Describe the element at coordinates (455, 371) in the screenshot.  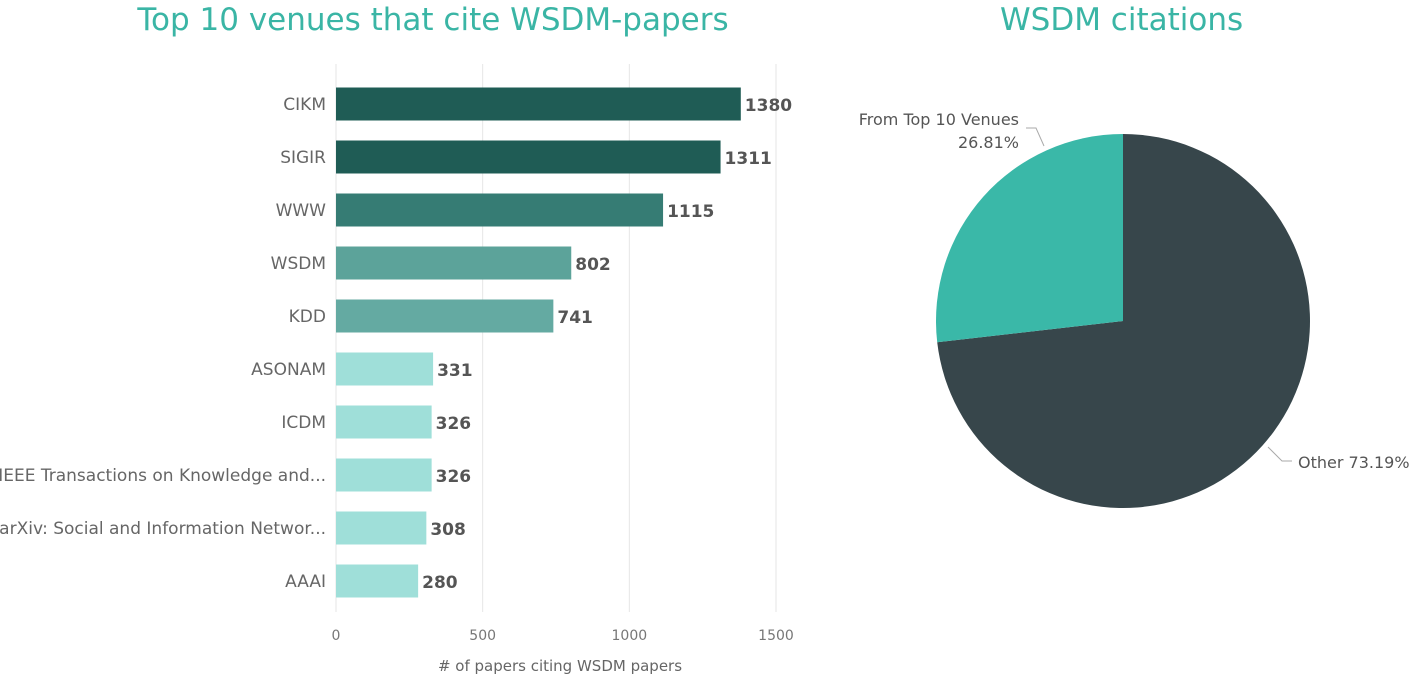
I see `value-label: 331` at that location.